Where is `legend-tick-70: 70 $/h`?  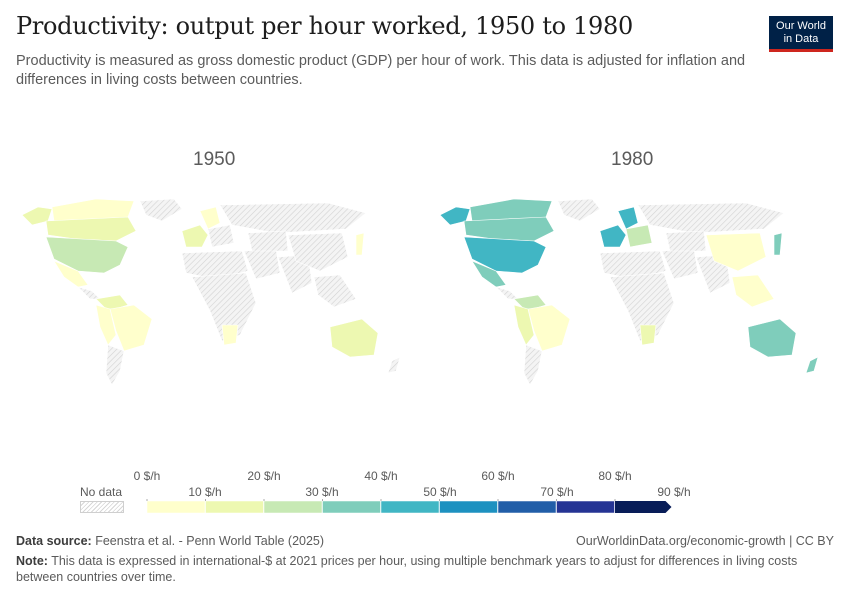
legend-tick-70: 70 $/h is located at coordinates (557, 492).